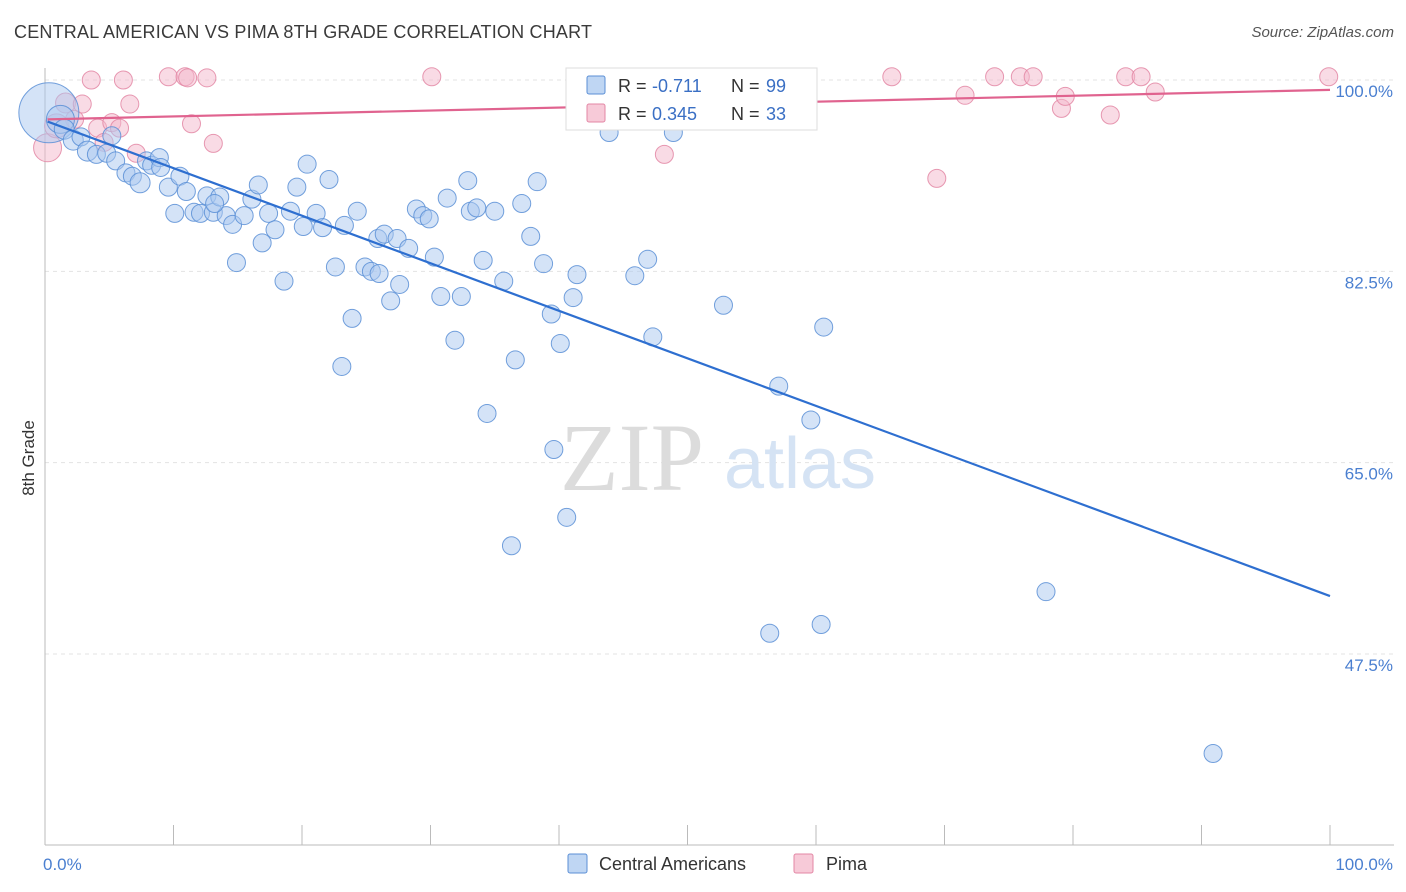 This screenshot has width=1406, height=892. I want to click on legend-bottom-label-1: Pima, so click(847, 864).